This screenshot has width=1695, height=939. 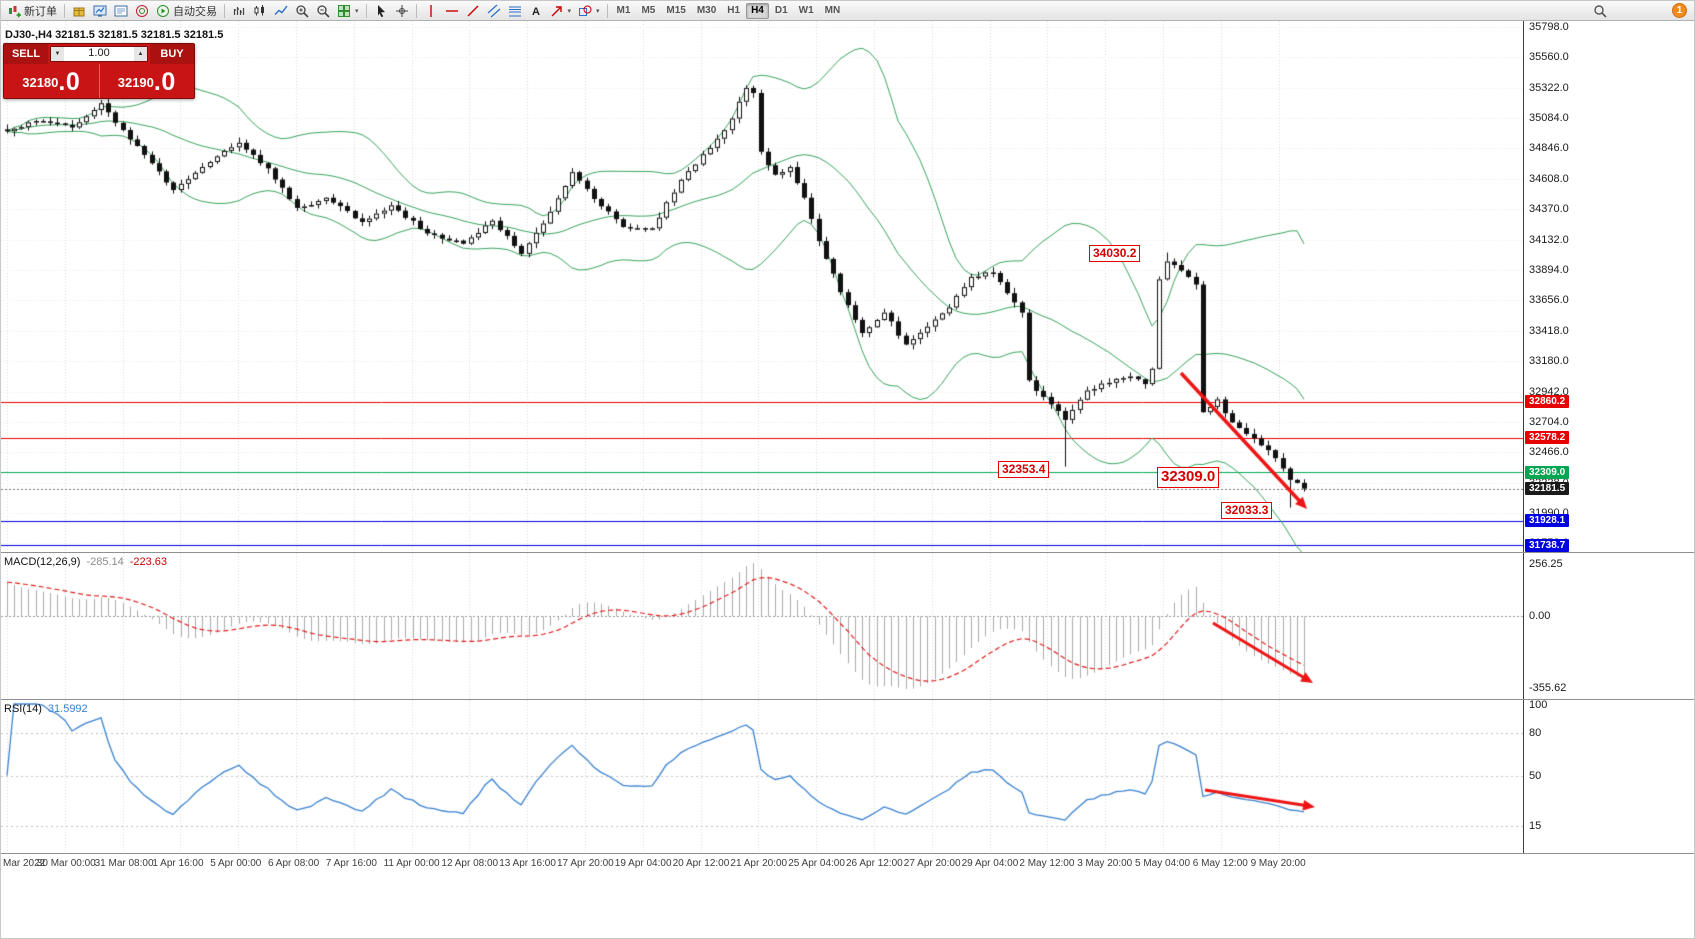 What do you see at coordinates (1547, 489) in the screenshot?
I see `current-price-box: 32181.5` at bounding box center [1547, 489].